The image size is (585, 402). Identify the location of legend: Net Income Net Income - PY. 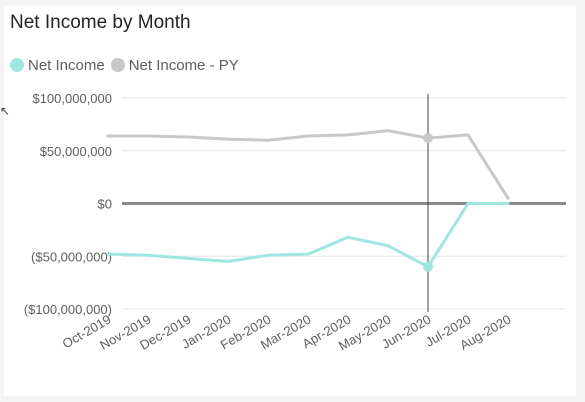
(127, 65).